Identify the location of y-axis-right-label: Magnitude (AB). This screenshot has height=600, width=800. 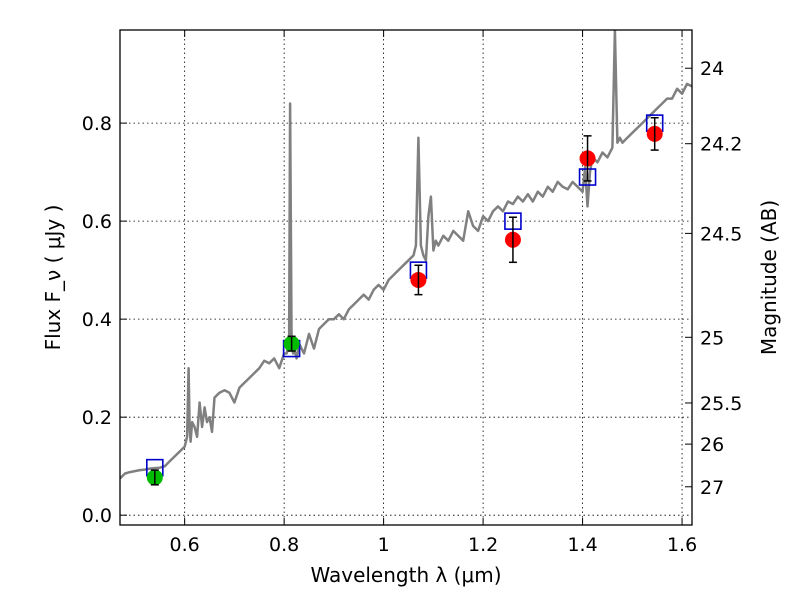
(769, 277).